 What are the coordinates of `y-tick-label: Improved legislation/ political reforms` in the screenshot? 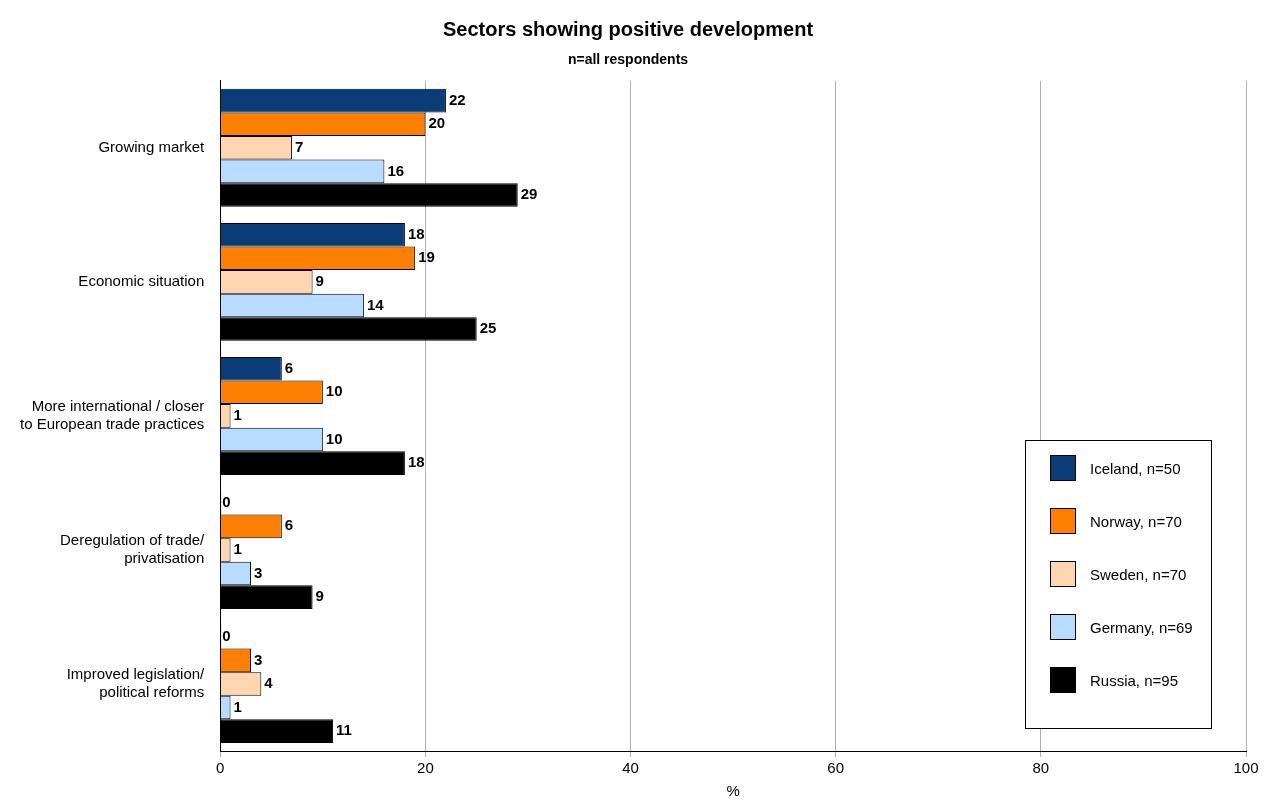 It's located at (136, 683).